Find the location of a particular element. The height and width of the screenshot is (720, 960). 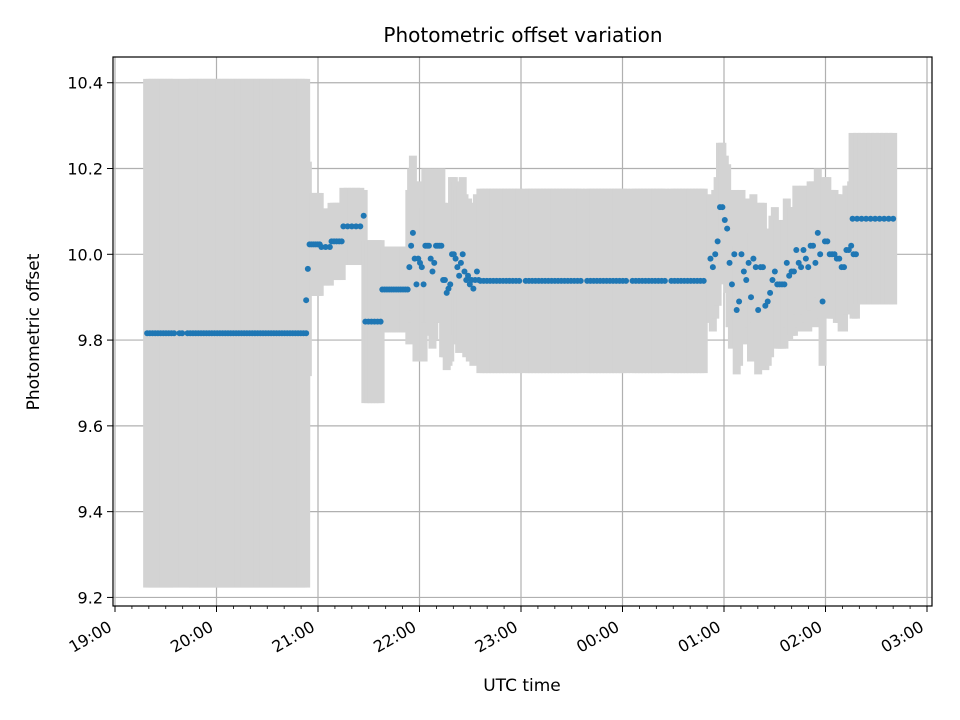

y-tick-label: 9.4 is located at coordinates (90, 512).